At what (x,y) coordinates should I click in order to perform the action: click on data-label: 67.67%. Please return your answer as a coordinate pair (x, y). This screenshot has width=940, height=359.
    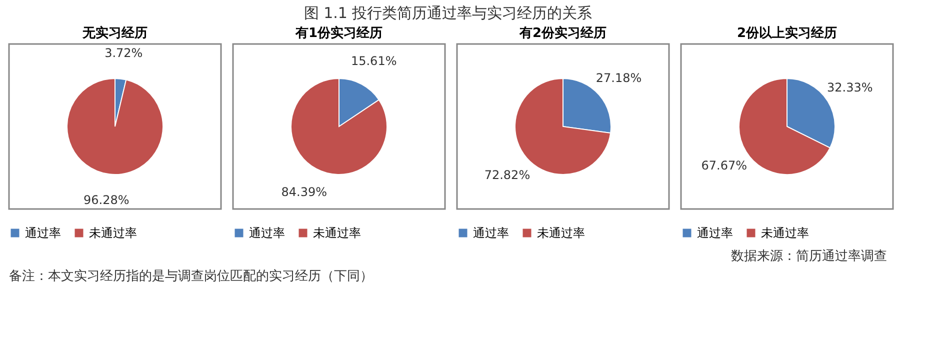
    Looking at the image, I should click on (724, 165).